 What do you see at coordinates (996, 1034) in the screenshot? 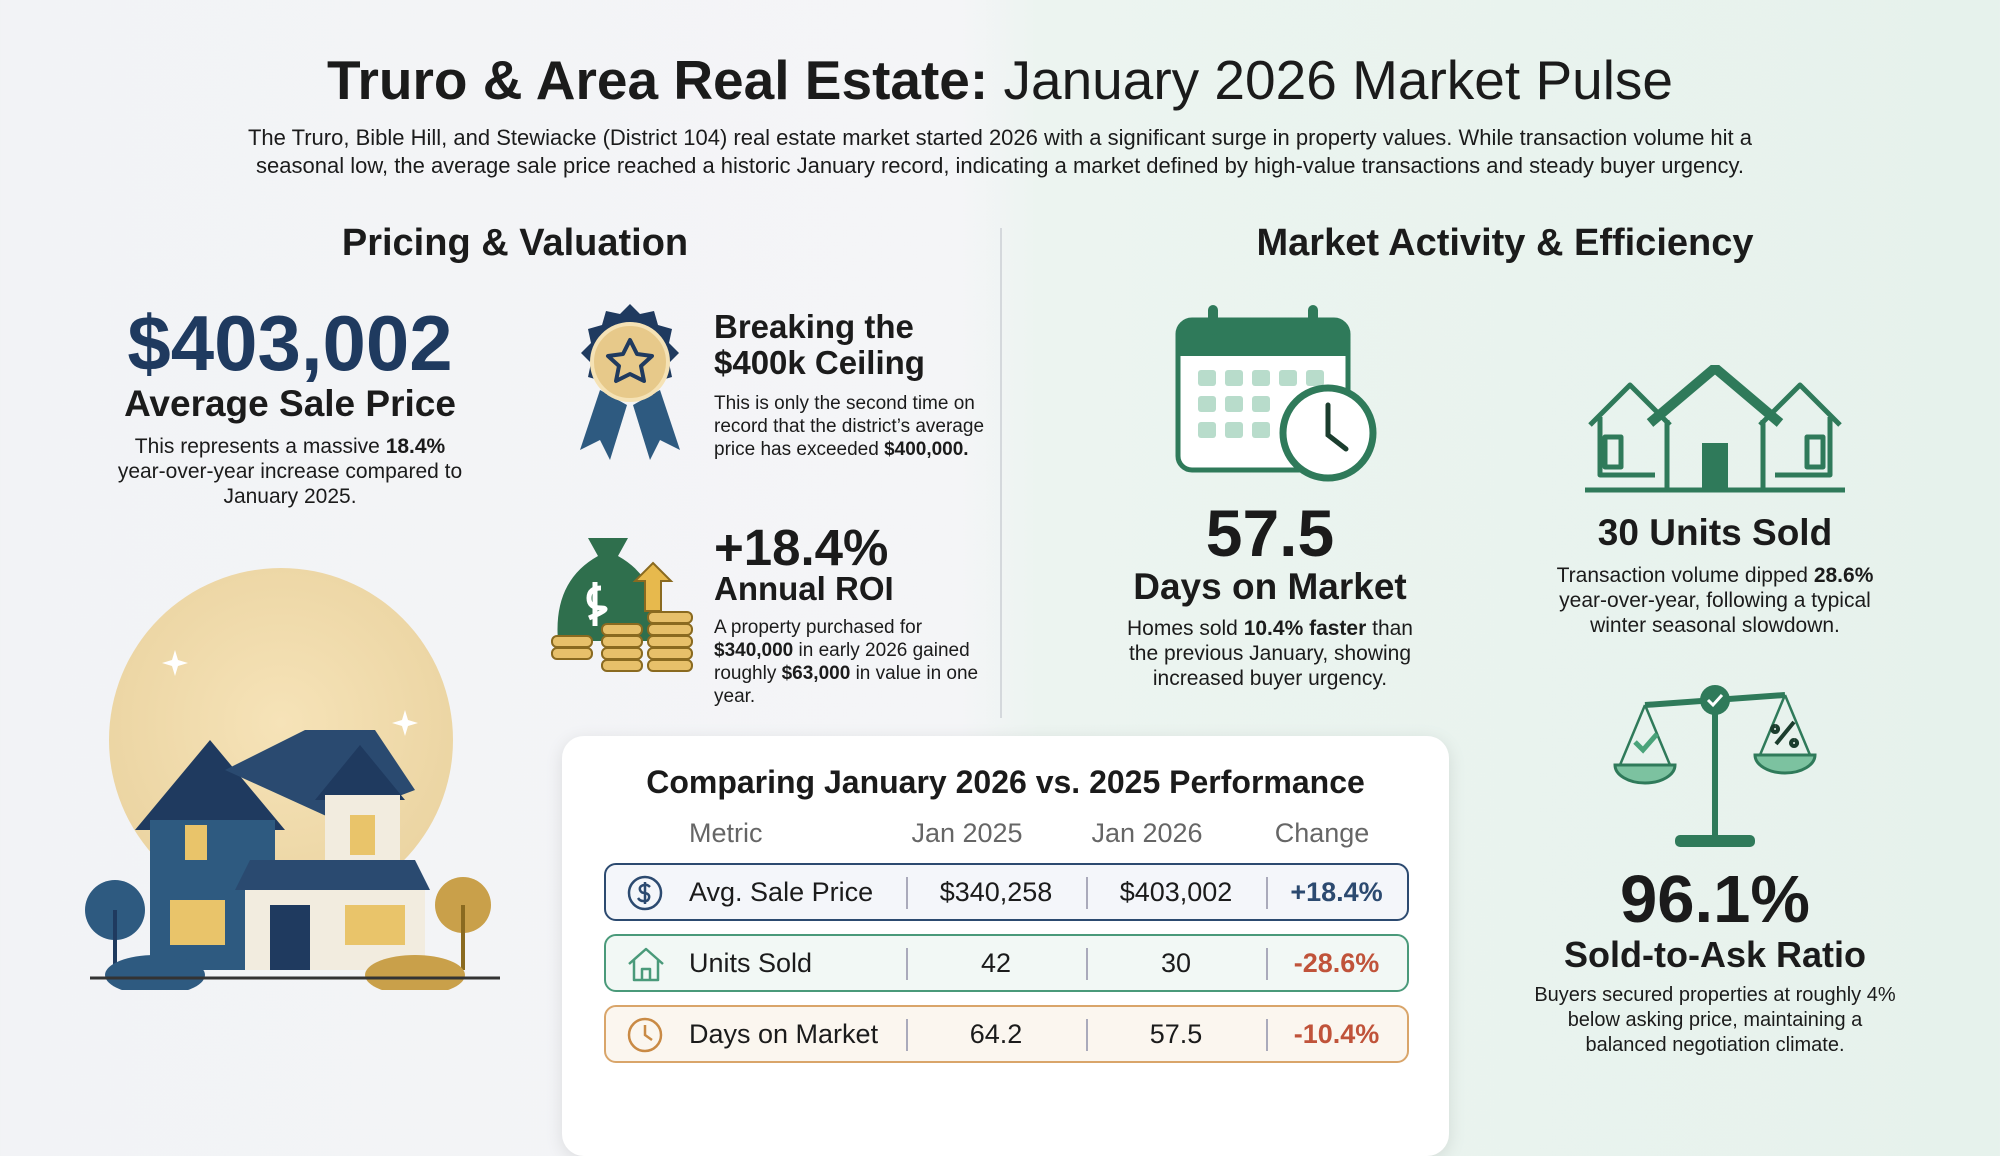
I see `cell: 64.2` at bounding box center [996, 1034].